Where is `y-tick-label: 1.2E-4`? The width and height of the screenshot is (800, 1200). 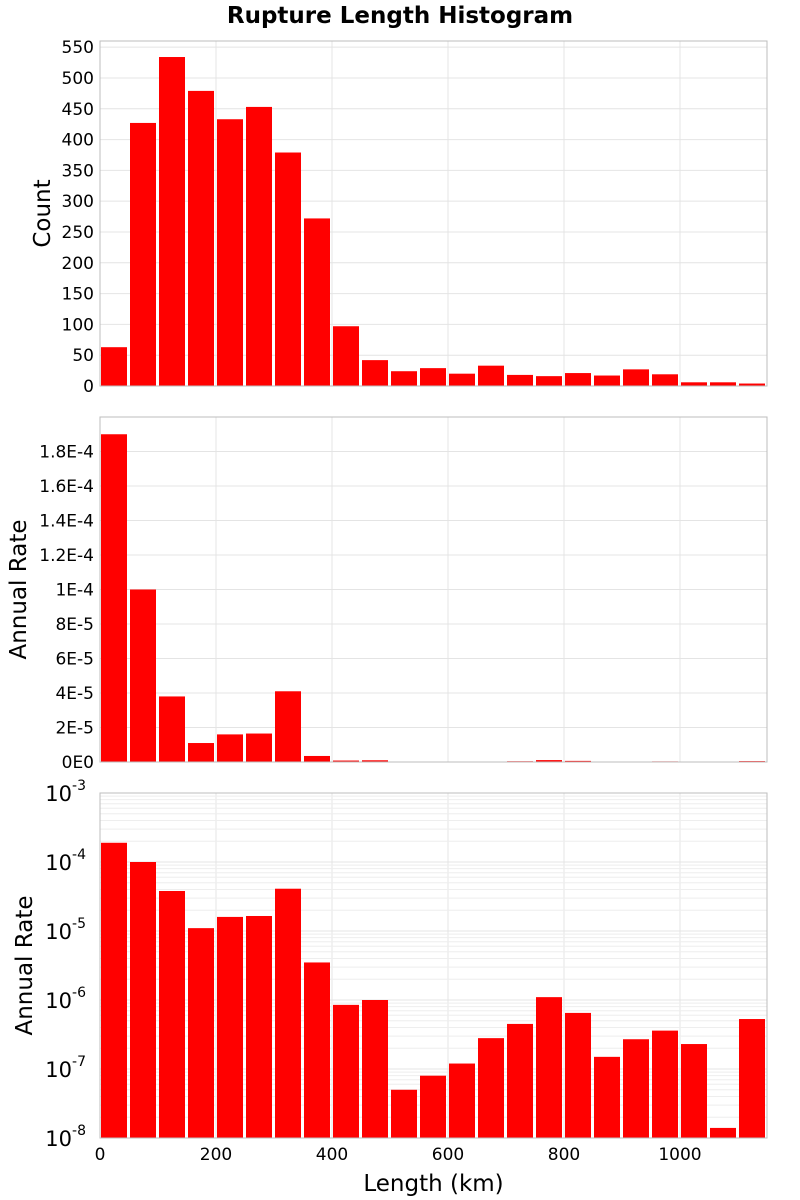
y-tick-label: 1.2E-4 is located at coordinates (66, 556).